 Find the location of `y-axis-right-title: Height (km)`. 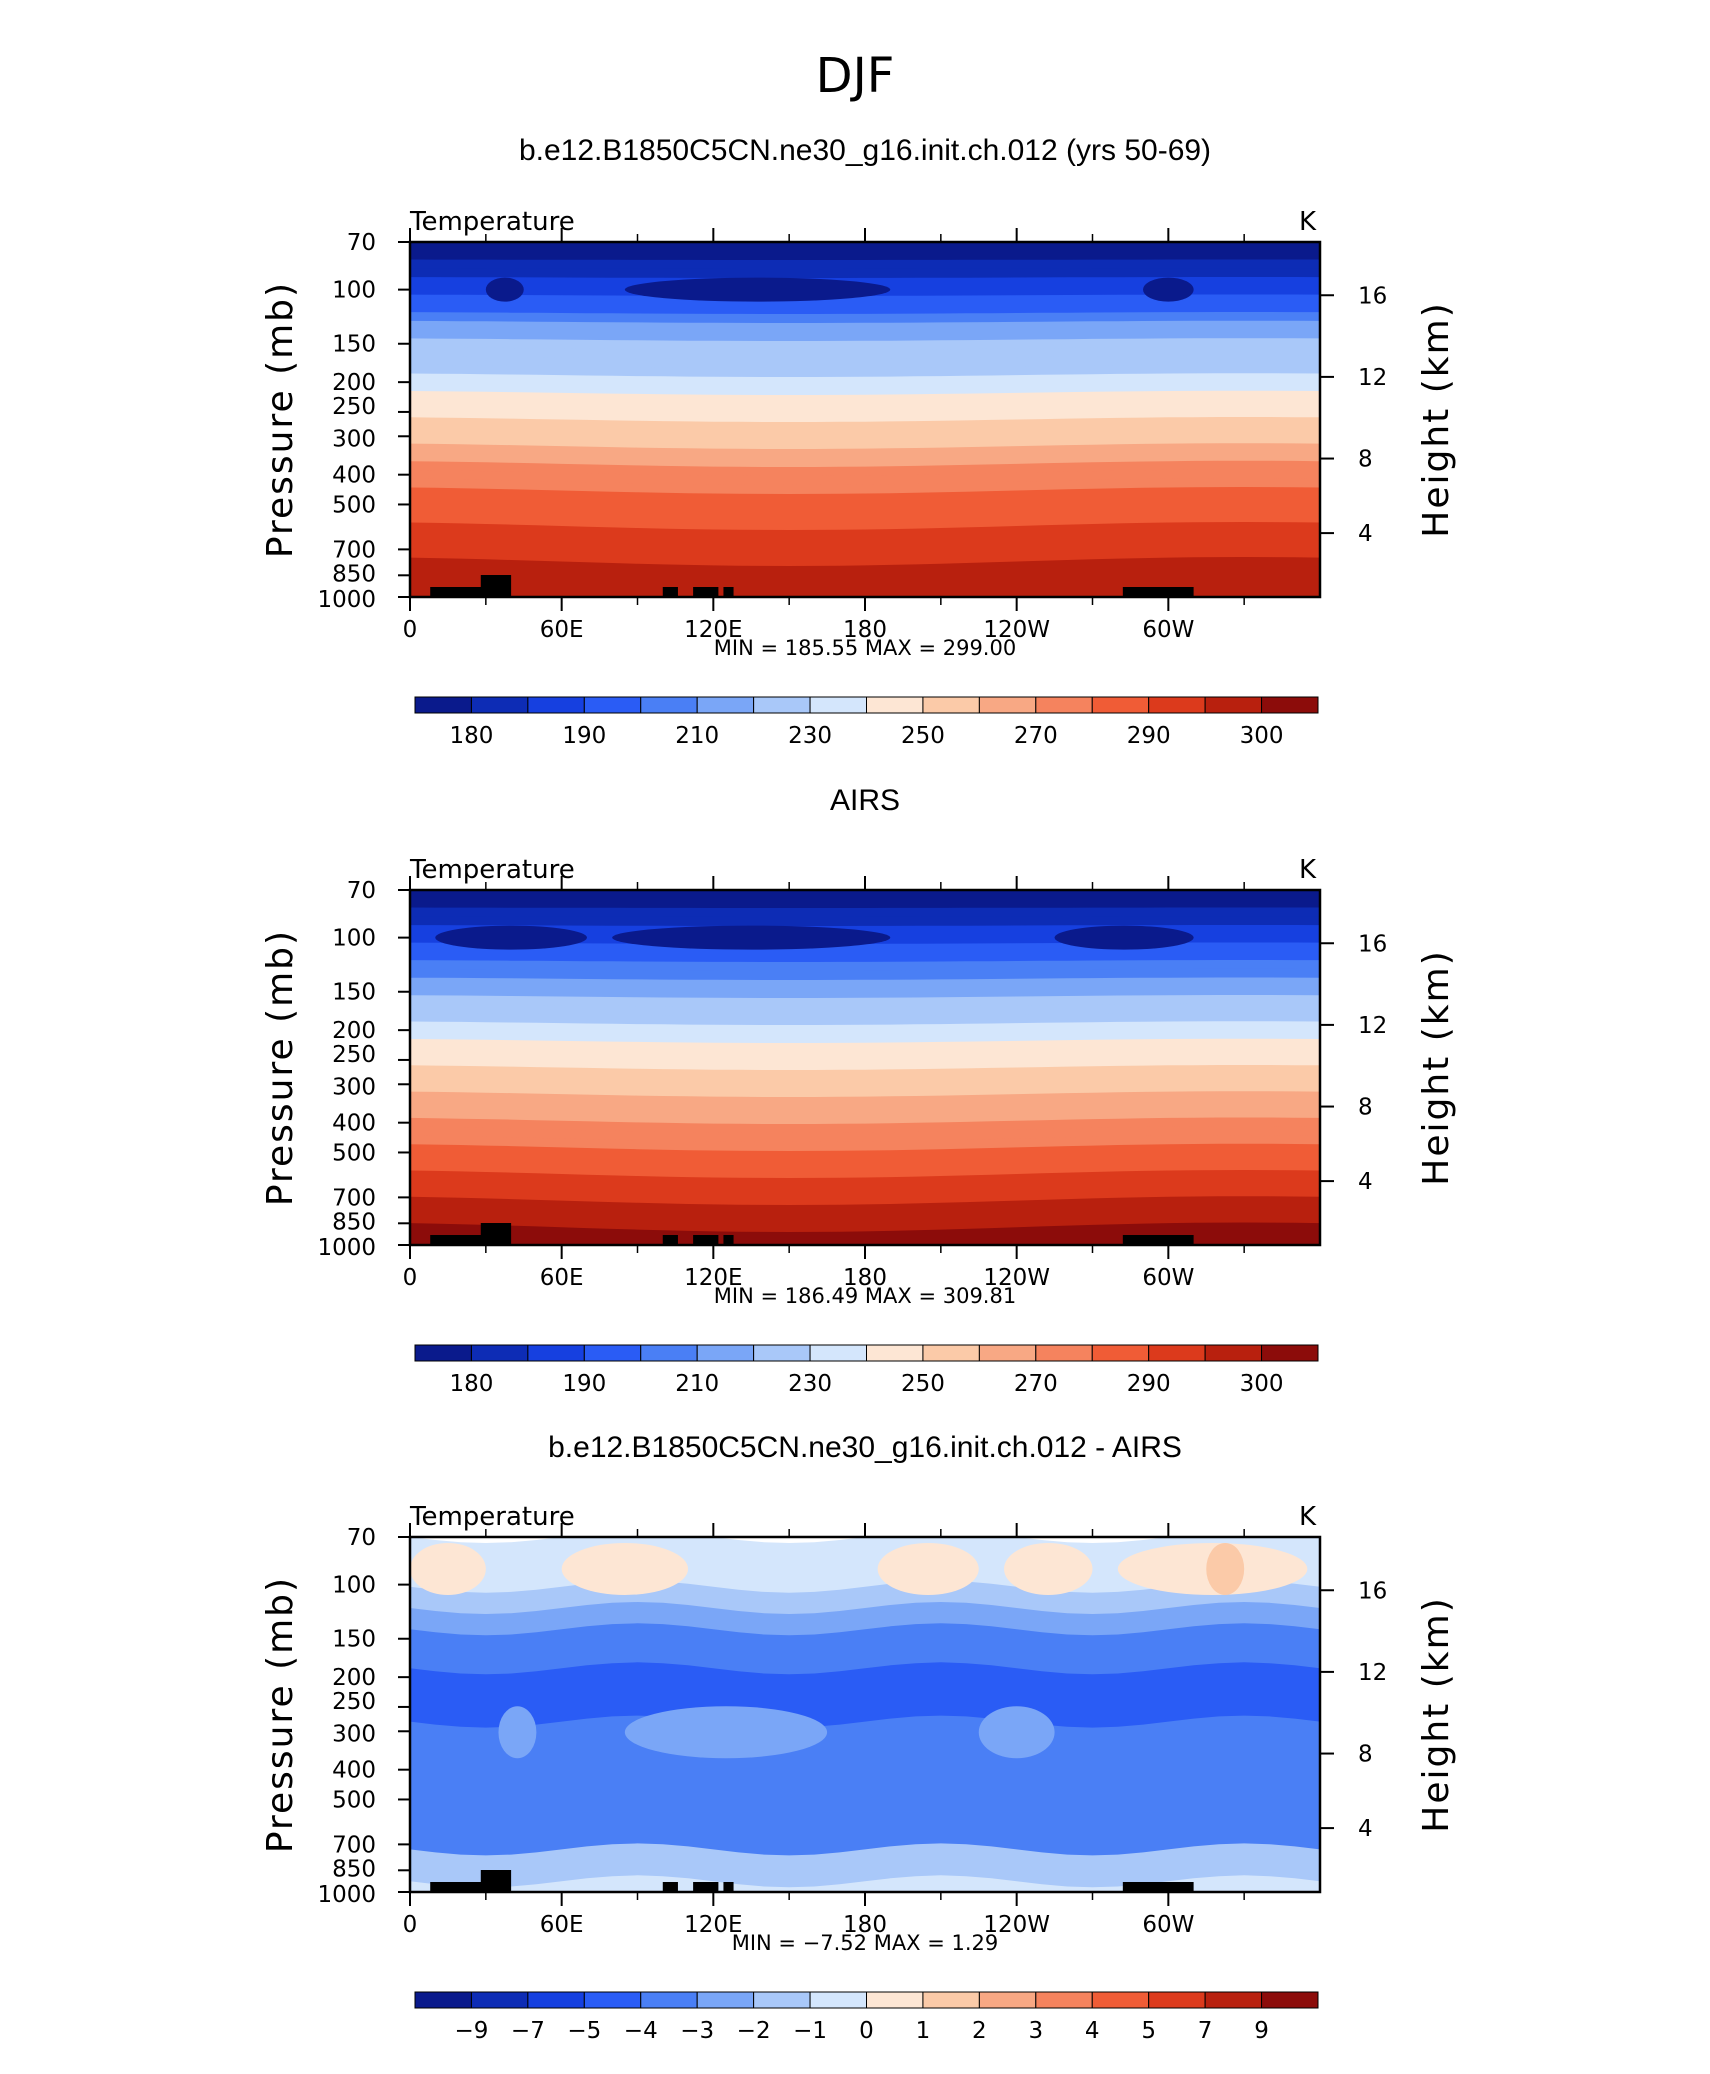

y-axis-right-title: Height (km) is located at coordinates (1436, 1714).